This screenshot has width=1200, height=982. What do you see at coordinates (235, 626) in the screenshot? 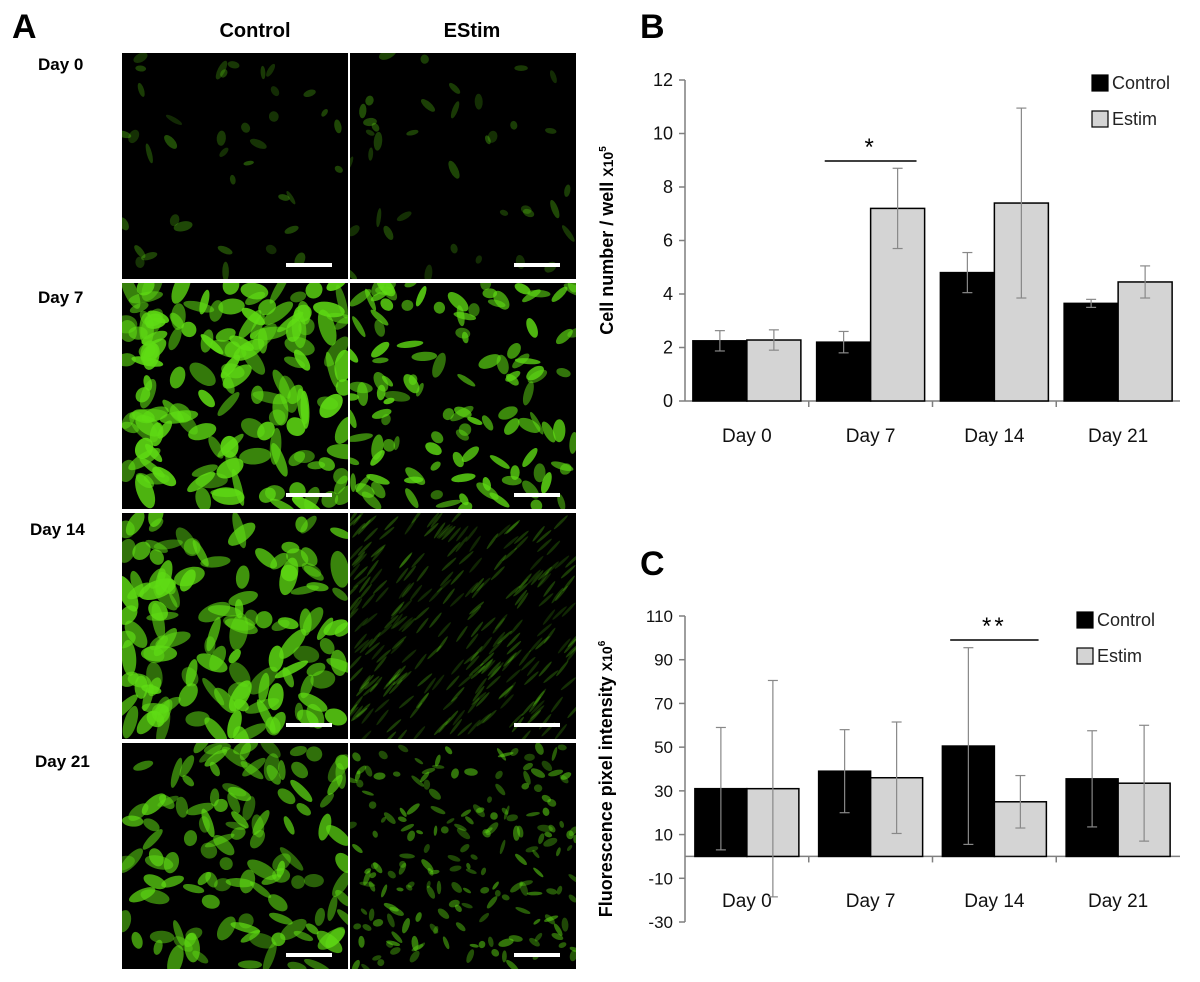
I see `micrograph-day14-control` at bounding box center [235, 626].